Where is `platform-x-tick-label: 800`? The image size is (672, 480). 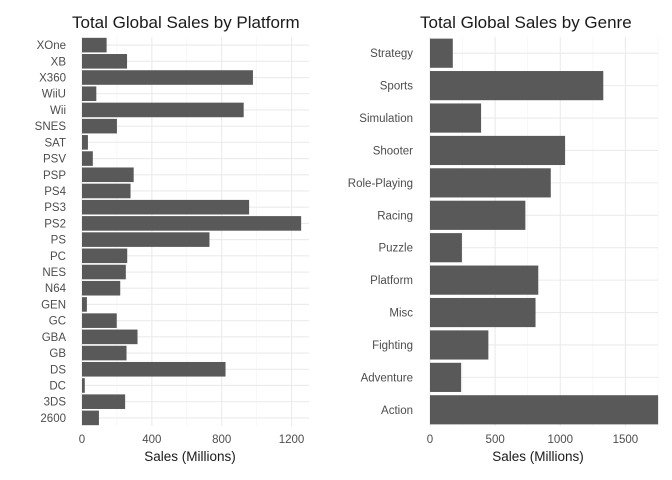 platform-x-tick-label: 800 is located at coordinates (221, 440).